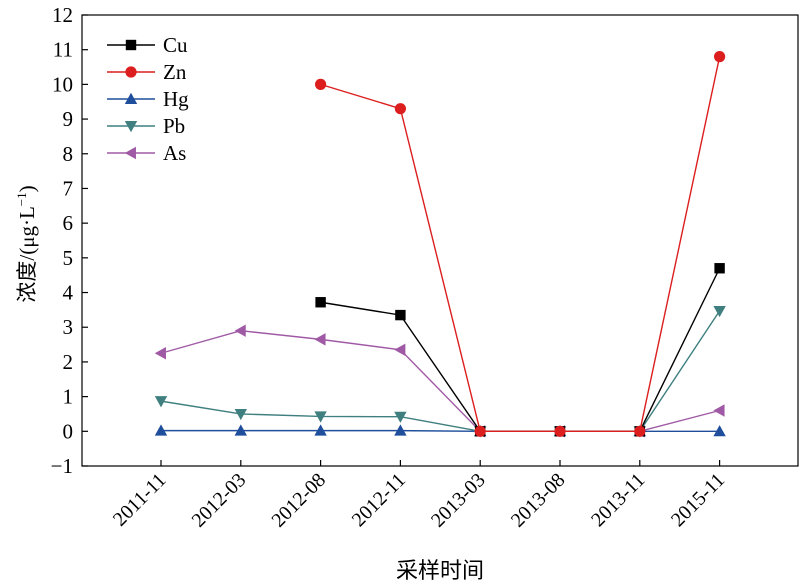 This screenshot has width=800, height=587. Describe the element at coordinates (68, 258) in the screenshot. I see `y-tick-label: 5` at that location.